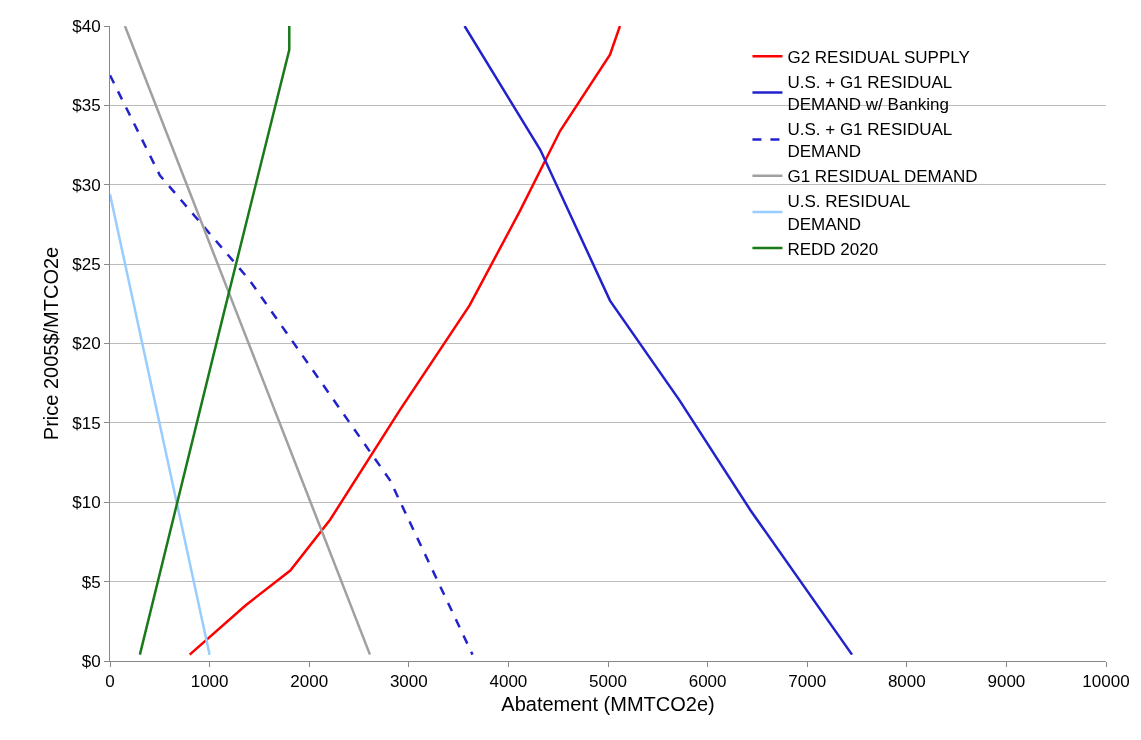 The width and height of the screenshot is (1141, 740). Describe the element at coordinates (309, 682) in the screenshot. I see `x-tick-label: 2000` at that location.